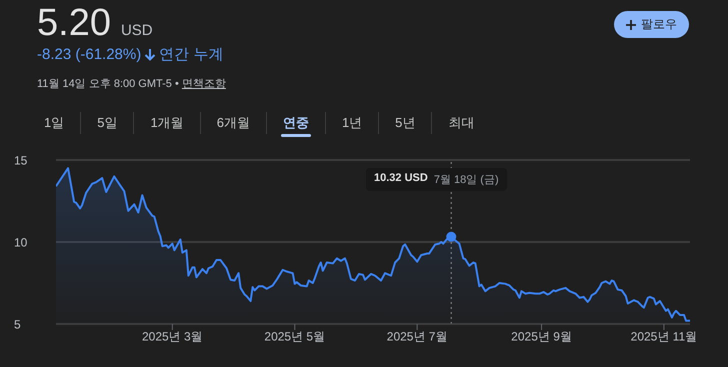  I want to click on text: 1년, so click(351, 123).